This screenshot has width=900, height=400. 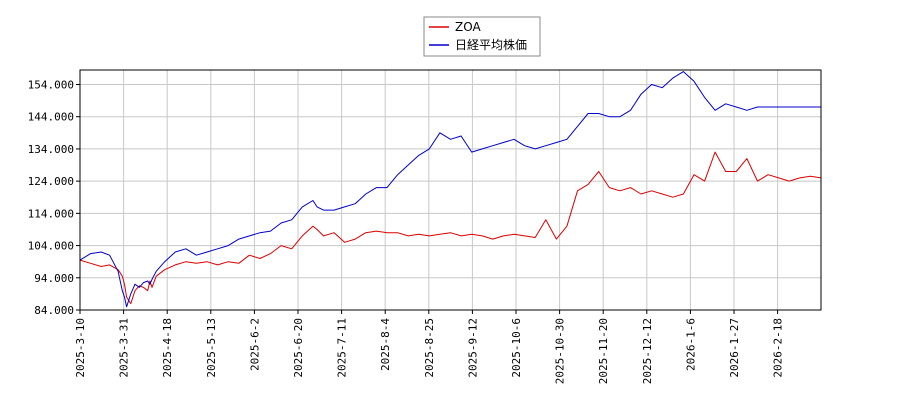 I want to click on legend-label-nikkei: 日経平均株価, so click(x=491, y=44).